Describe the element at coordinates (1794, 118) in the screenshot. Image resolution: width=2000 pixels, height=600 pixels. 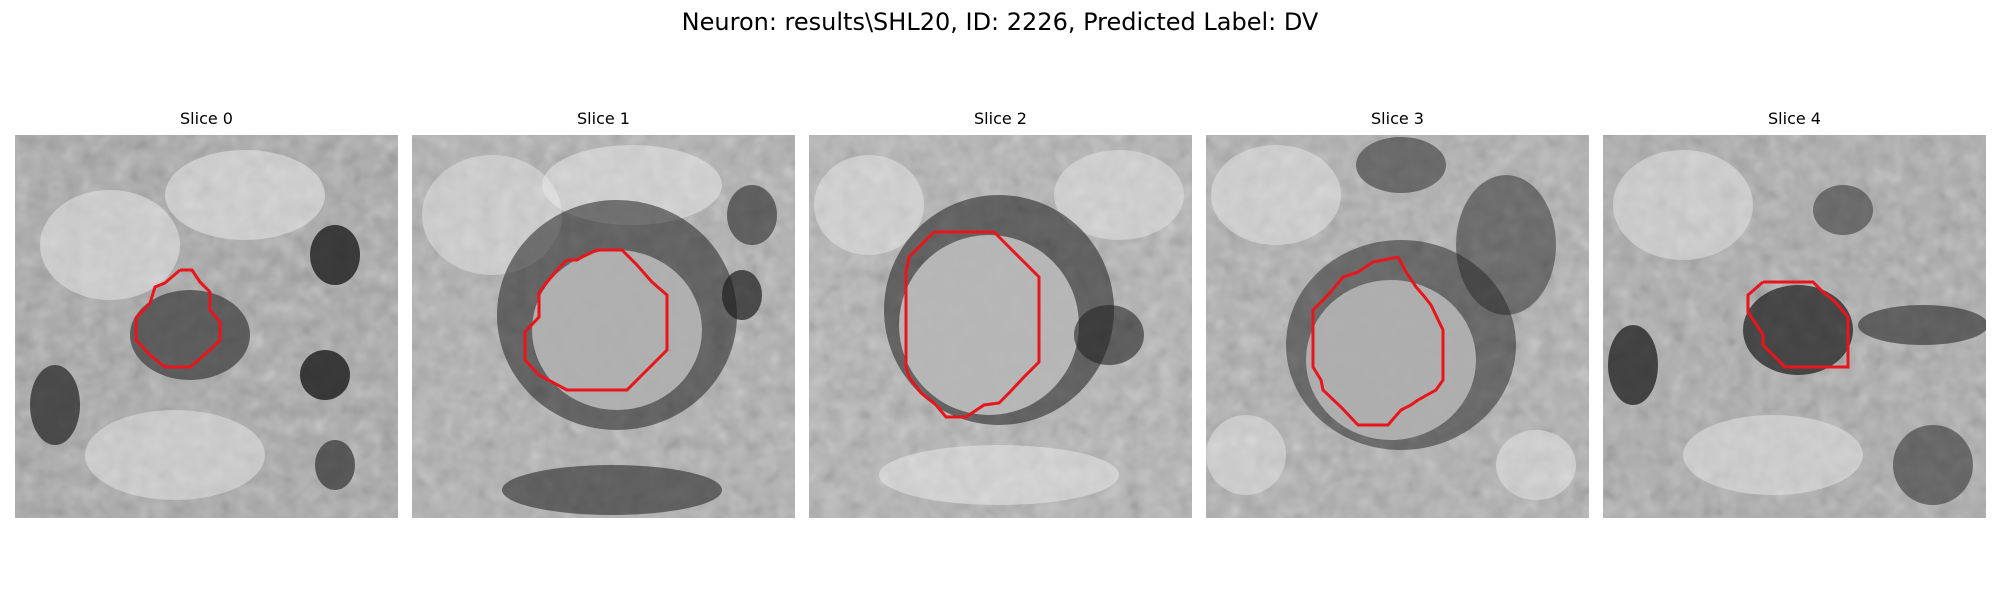
I see `slice-title-4: Slice 4` at that location.